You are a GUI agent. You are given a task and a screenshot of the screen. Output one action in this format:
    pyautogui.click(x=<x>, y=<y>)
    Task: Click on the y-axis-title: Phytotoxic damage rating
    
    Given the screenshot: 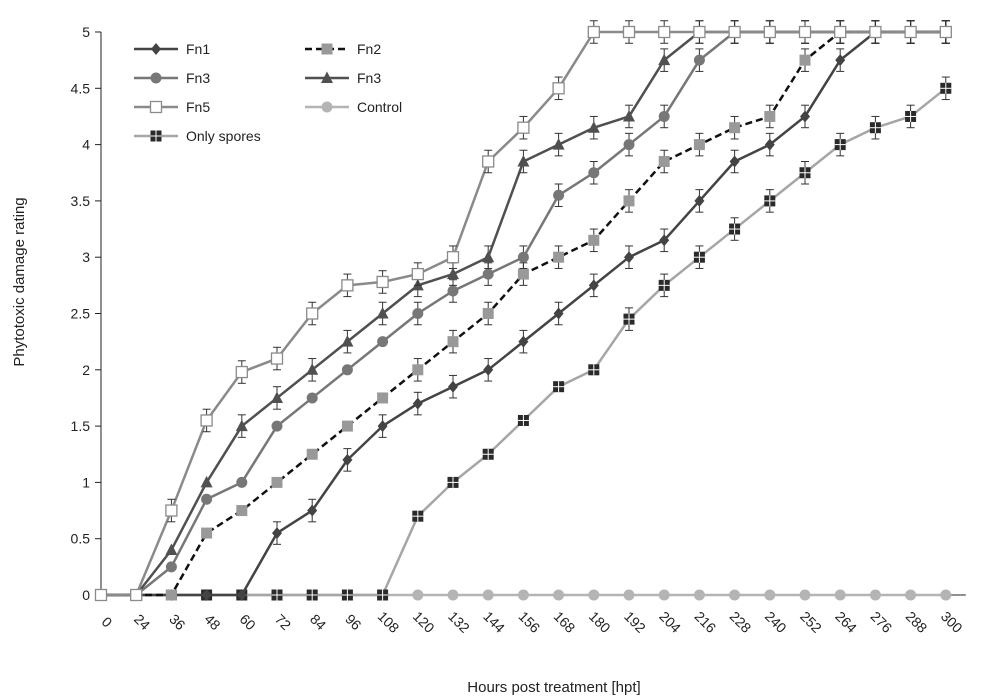 What is the action you would take?
    pyautogui.click(x=19, y=281)
    